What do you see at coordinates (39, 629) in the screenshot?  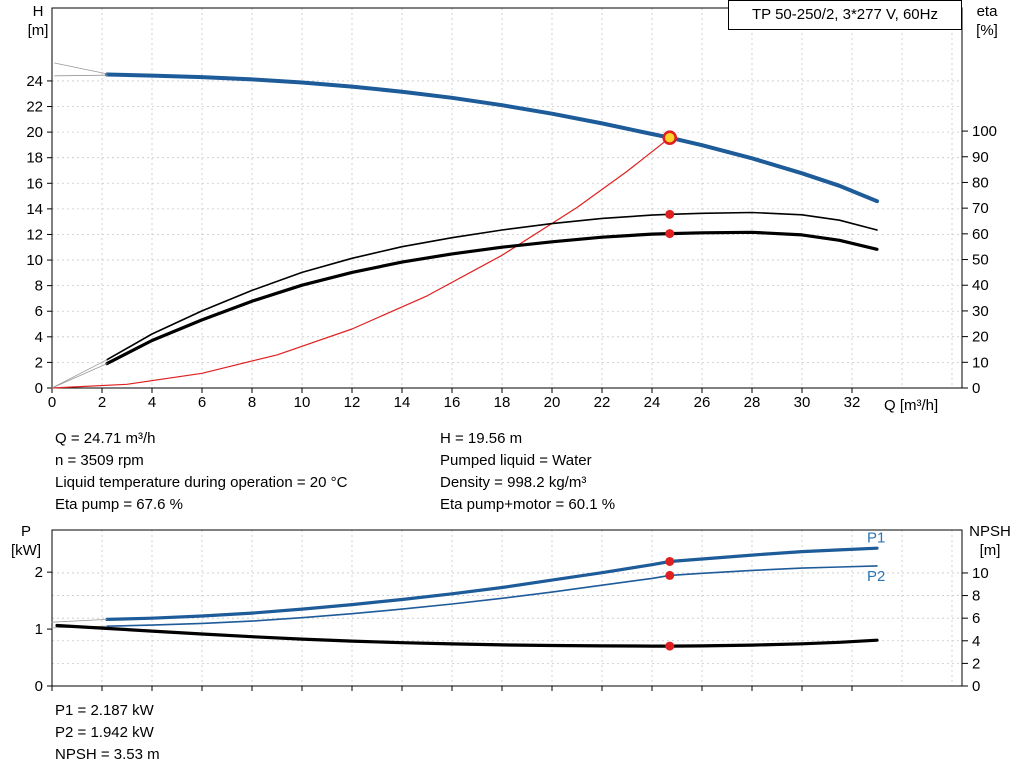 I see `power-npsh-chart-yleft-tick-label: 1` at bounding box center [39, 629].